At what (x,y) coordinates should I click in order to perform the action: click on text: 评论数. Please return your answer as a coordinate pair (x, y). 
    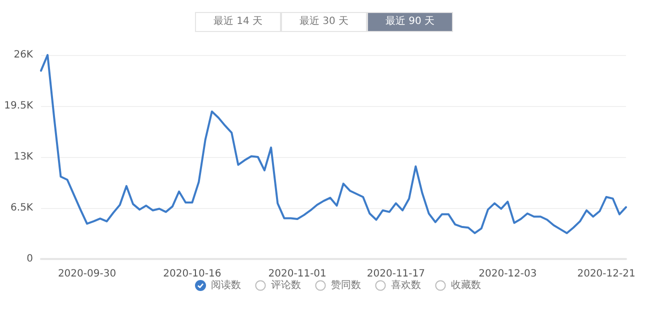
    Looking at the image, I should click on (286, 285).